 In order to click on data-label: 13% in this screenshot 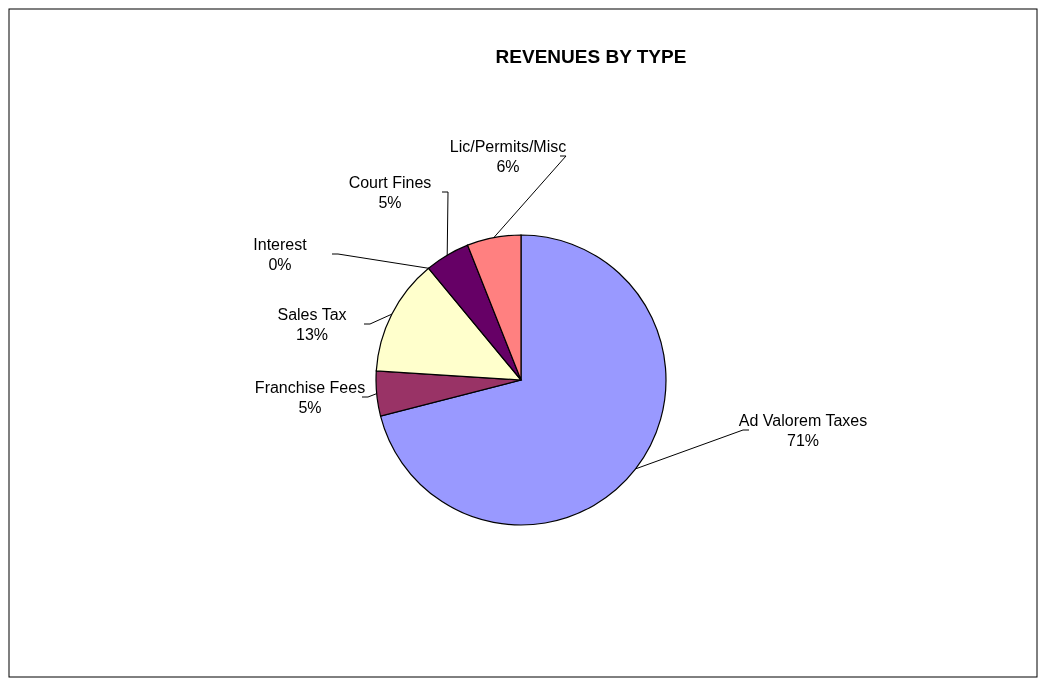, I will do `click(312, 334)`.